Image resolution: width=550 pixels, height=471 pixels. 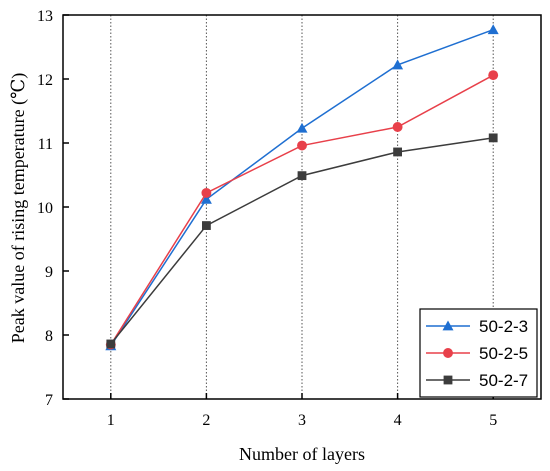 What do you see at coordinates (45, 16) in the screenshot?
I see `y-tick-label: 13` at bounding box center [45, 16].